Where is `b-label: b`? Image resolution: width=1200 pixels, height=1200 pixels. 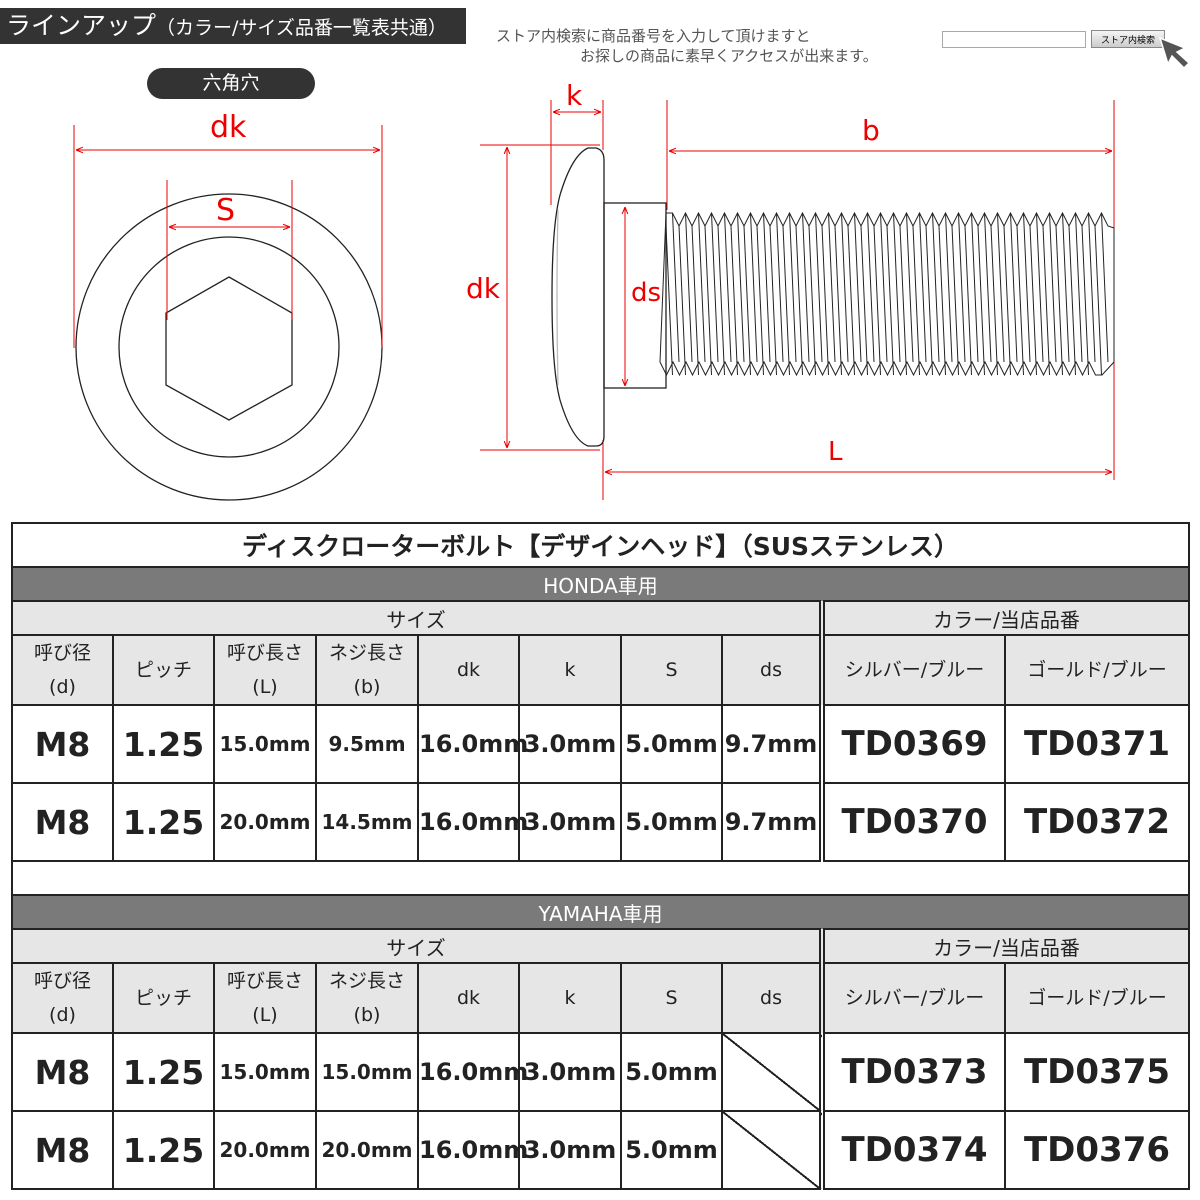 b-label: b is located at coordinates (871, 130).